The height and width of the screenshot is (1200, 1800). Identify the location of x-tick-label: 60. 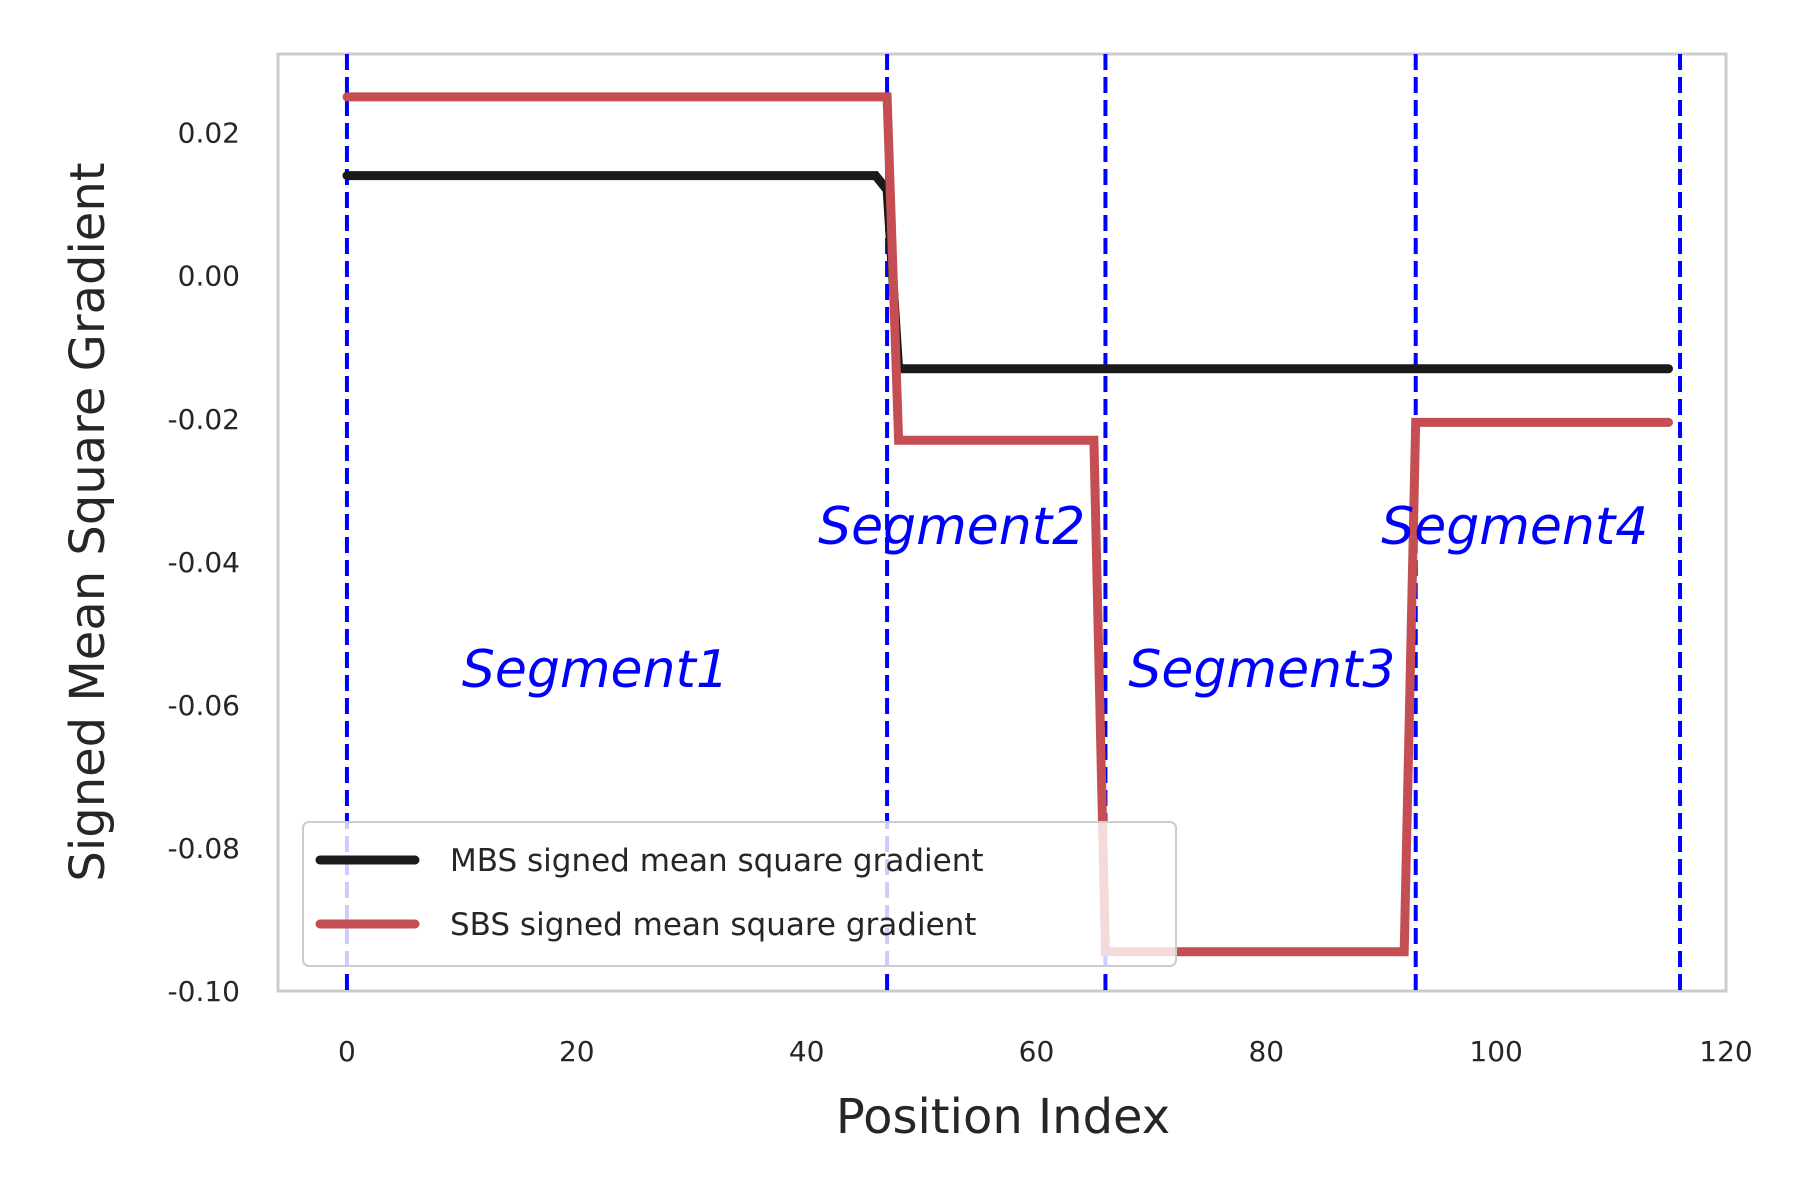
(1037, 1051).